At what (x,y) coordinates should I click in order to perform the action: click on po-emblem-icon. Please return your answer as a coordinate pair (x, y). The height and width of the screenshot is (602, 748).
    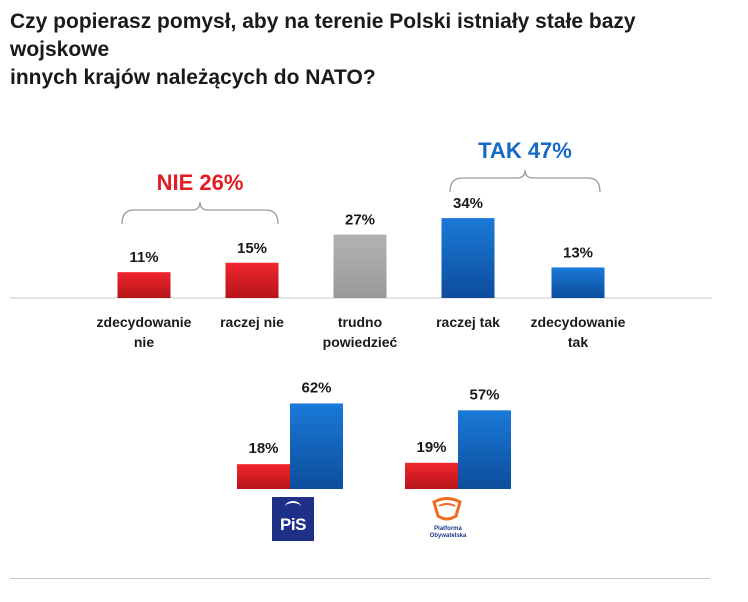
    Looking at the image, I should click on (447, 509).